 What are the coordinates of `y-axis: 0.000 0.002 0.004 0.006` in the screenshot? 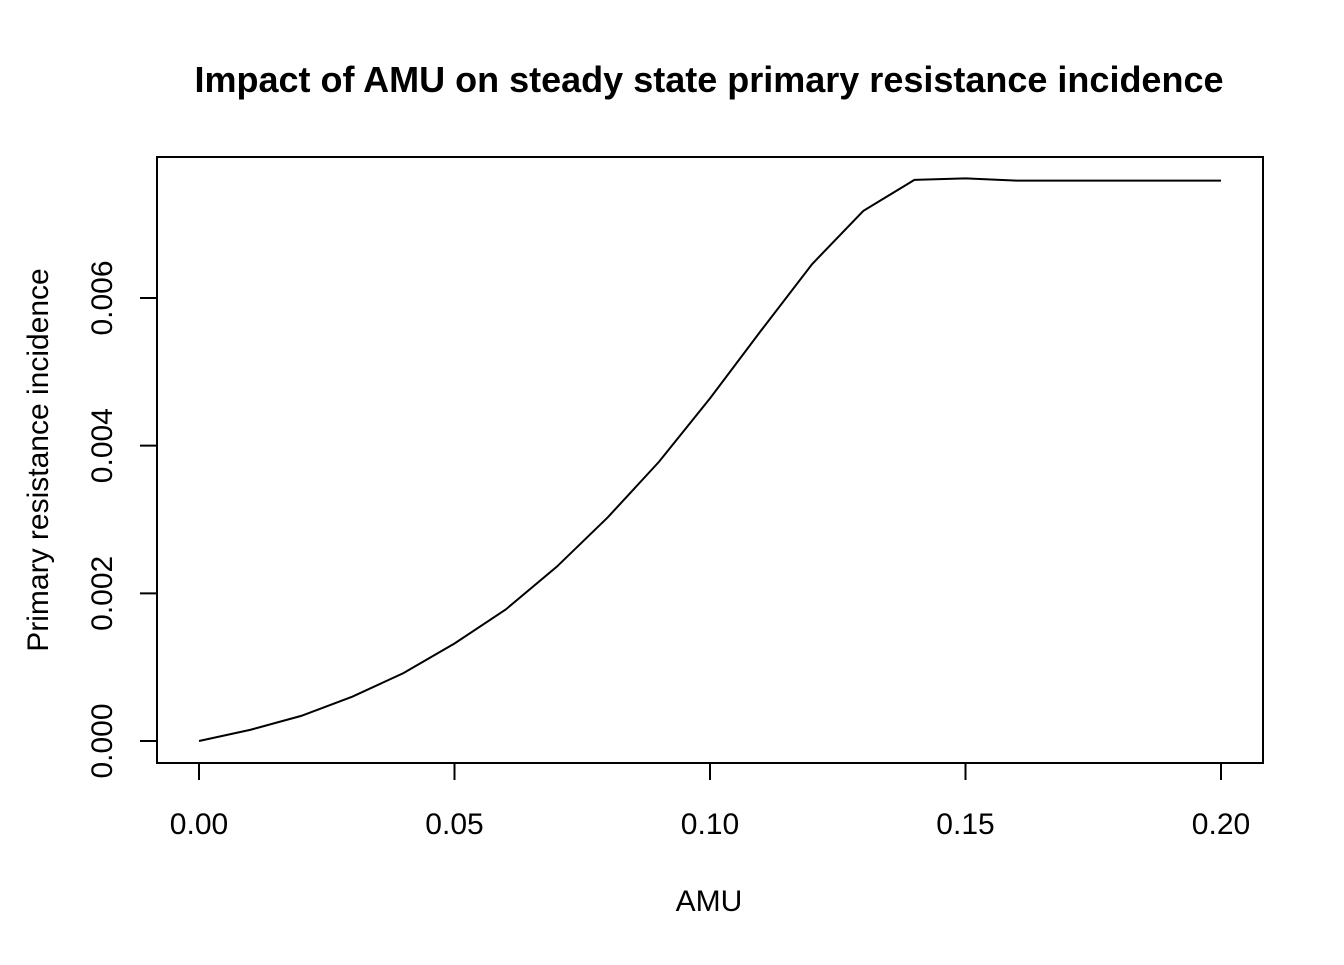 It's located at (122, 519).